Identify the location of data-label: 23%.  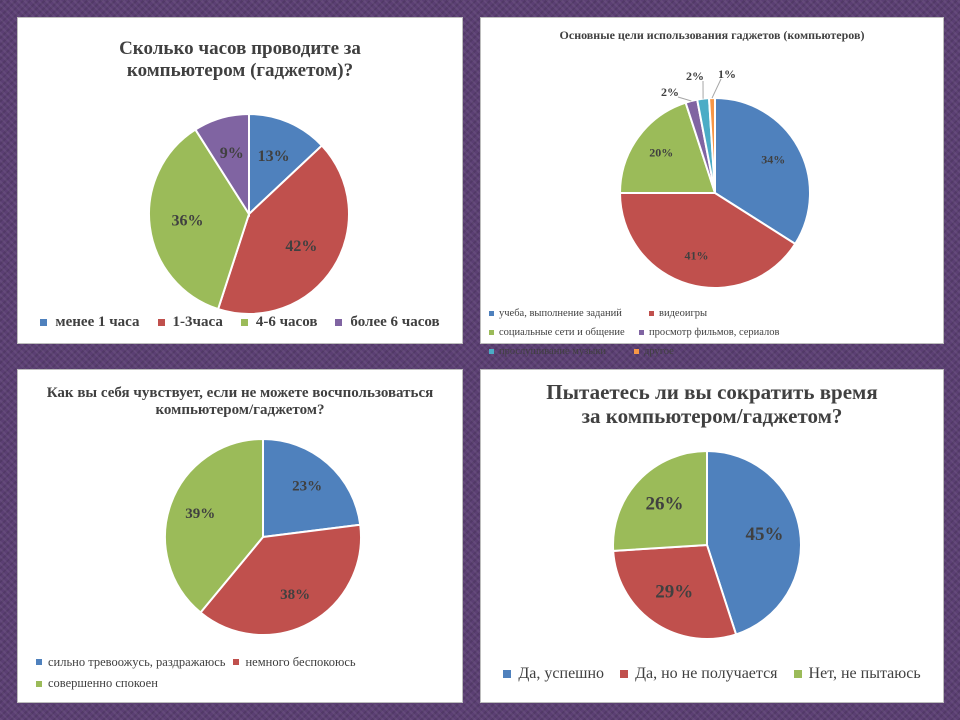
(307, 486).